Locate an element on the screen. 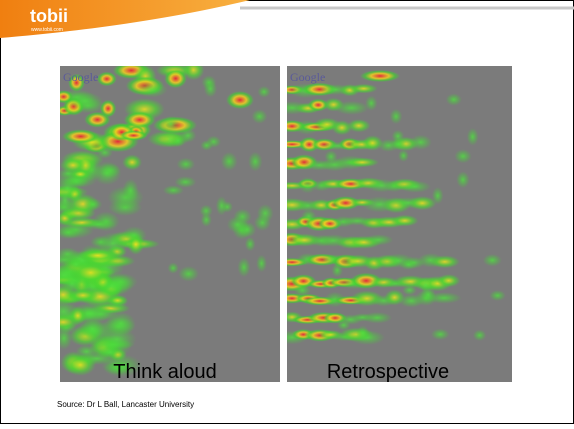 This screenshot has width=574, height=429. panel-label: Retrospective is located at coordinates (388, 372).